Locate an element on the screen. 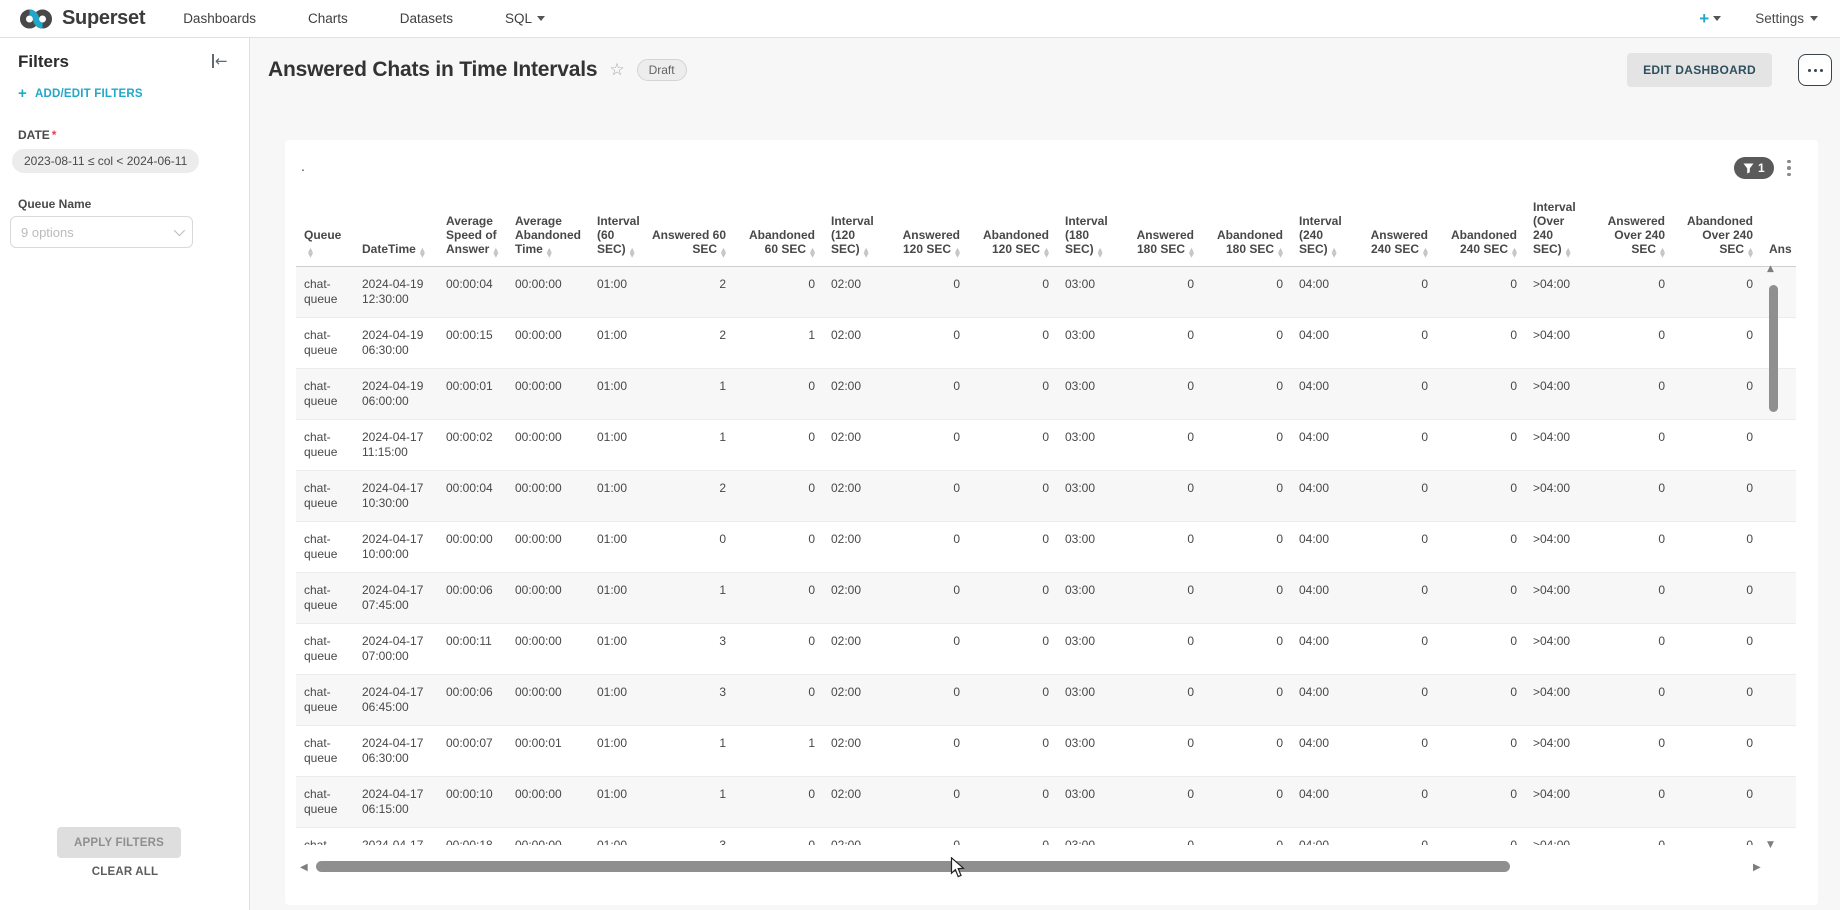 Image resolution: width=1840 pixels, height=910 pixels. column-header-queue: Queue ▲ ▼ is located at coordinates (325, 233).